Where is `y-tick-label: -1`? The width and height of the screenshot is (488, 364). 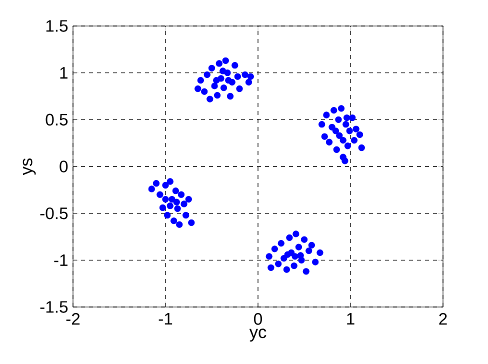
y-tick-label: -1 is located at coordinates (61, 260).